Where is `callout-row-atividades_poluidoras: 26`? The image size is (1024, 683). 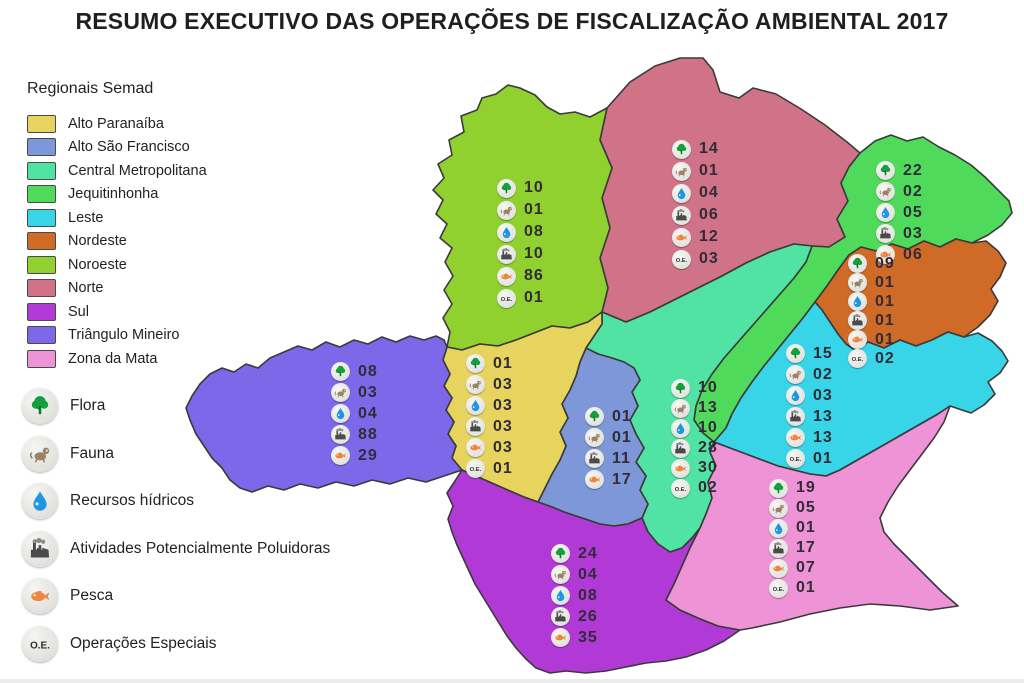 callout-row-atividades_poluidoras: 26 is located at coordinates (574, 616).